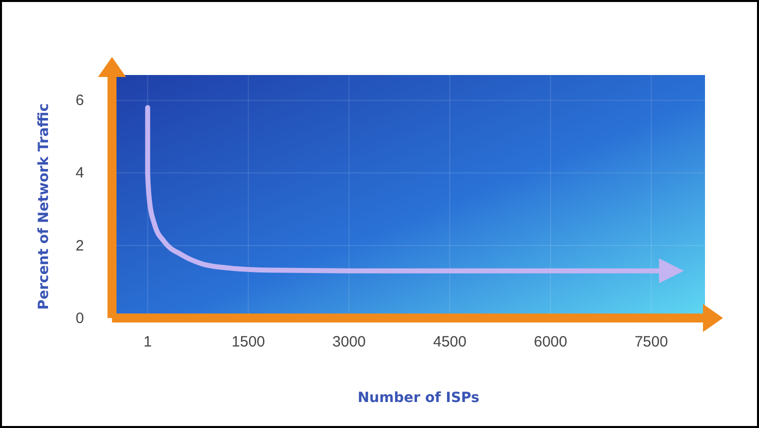 This screenshot has width=759, height=428. I want to click on x-tick-label: 6000, so click(551, 342).